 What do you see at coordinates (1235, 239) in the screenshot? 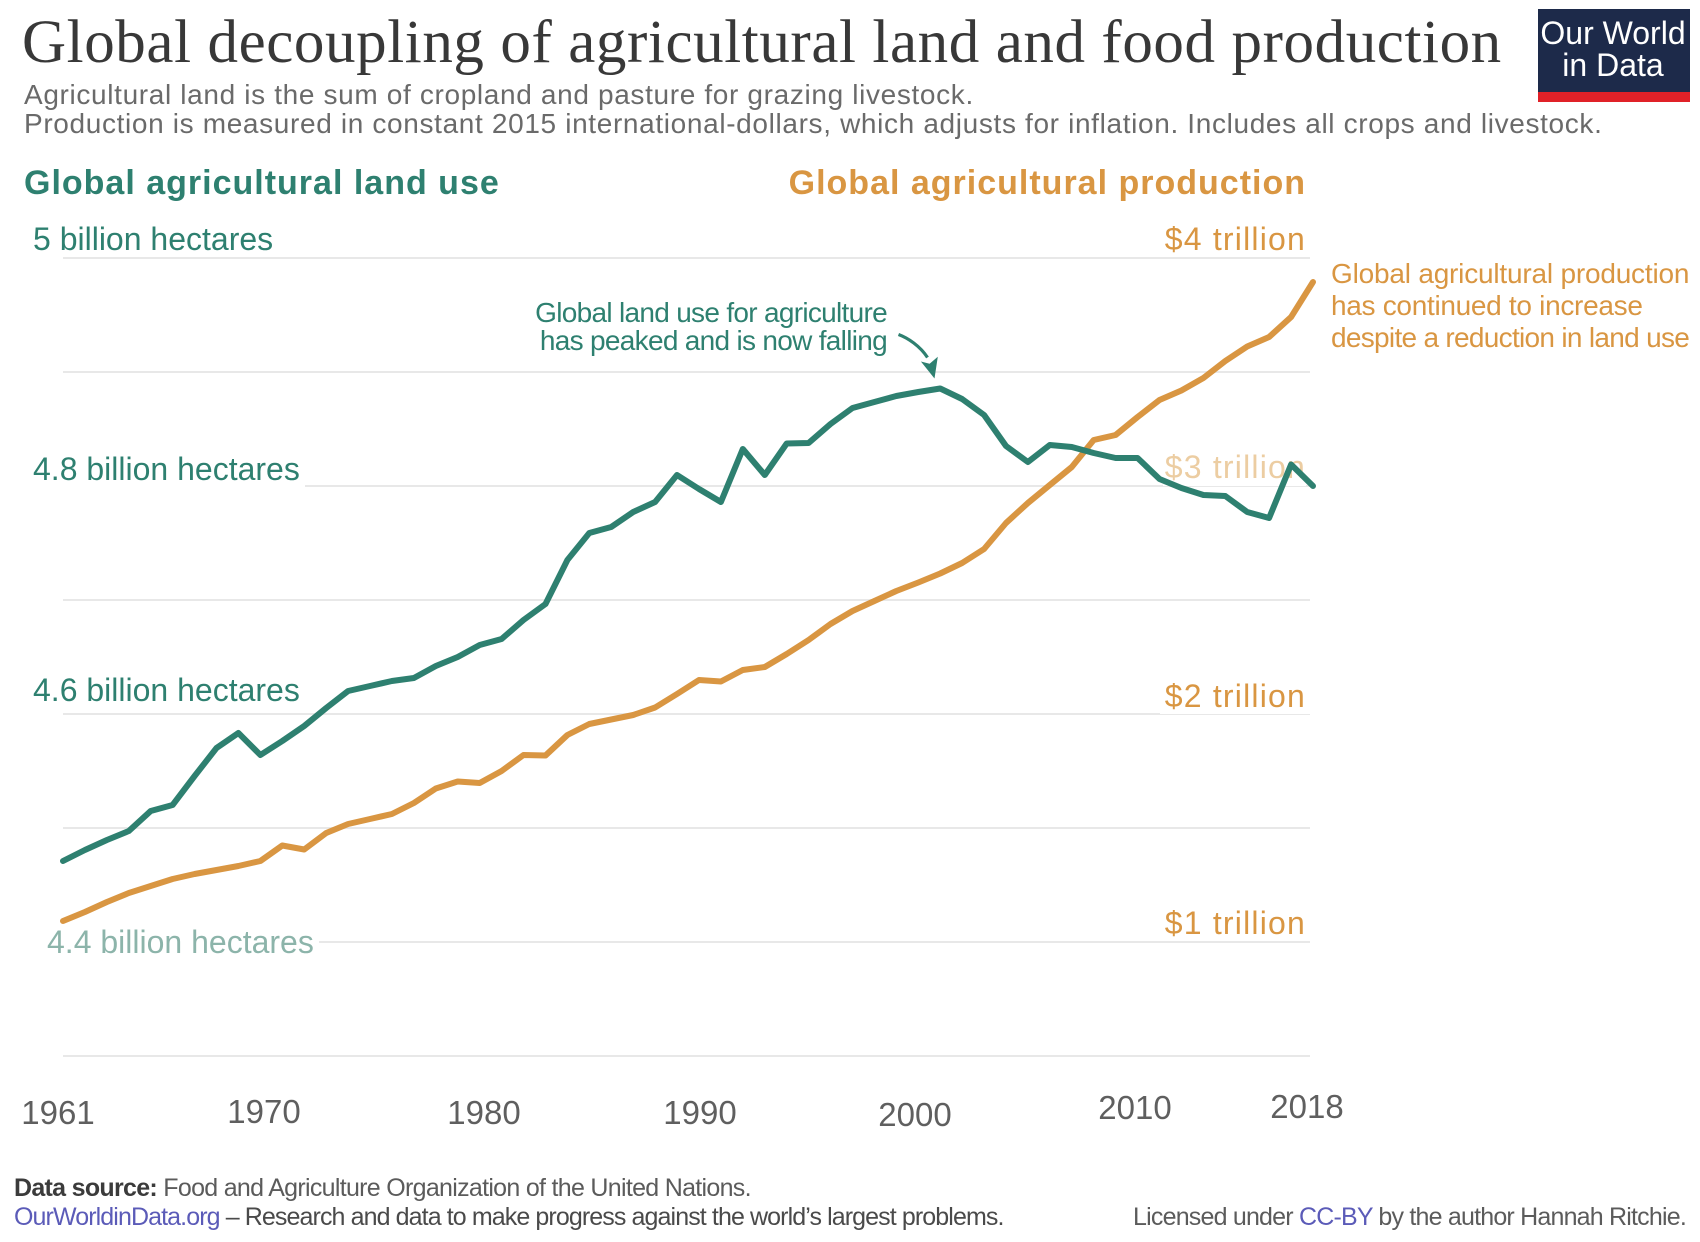
I see `svg-text: $4 trillion` at bounding box center [1235, 239].